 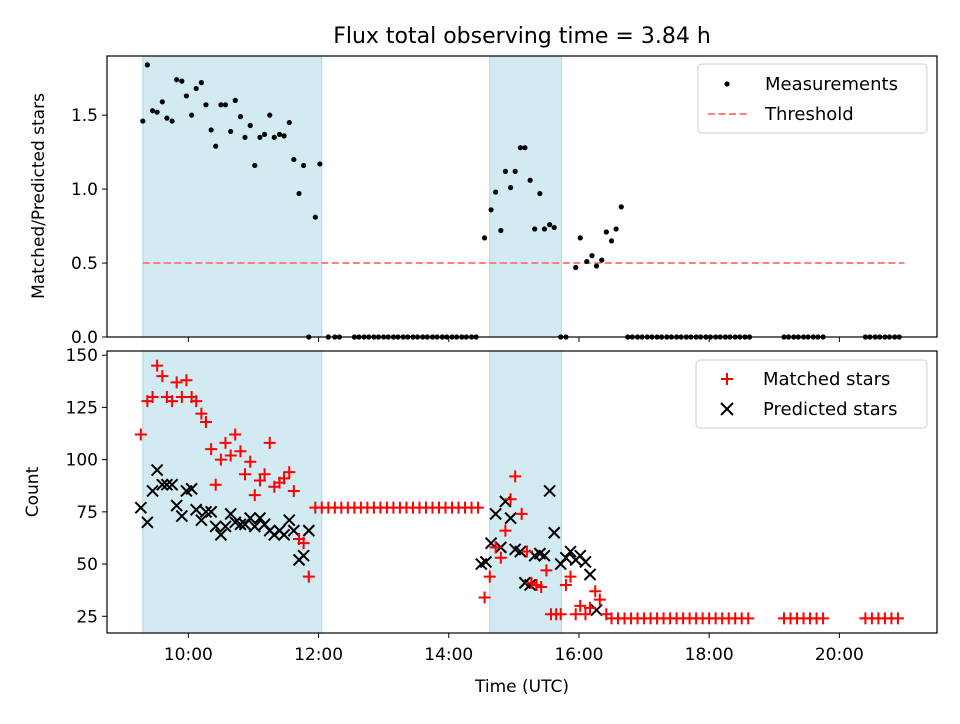 What do you see at coordinates (89, 227) in the screenshot?
I see `top-y-ticks: 0.0 0.5 1.0 1.5` at bounding box center [89, 227].